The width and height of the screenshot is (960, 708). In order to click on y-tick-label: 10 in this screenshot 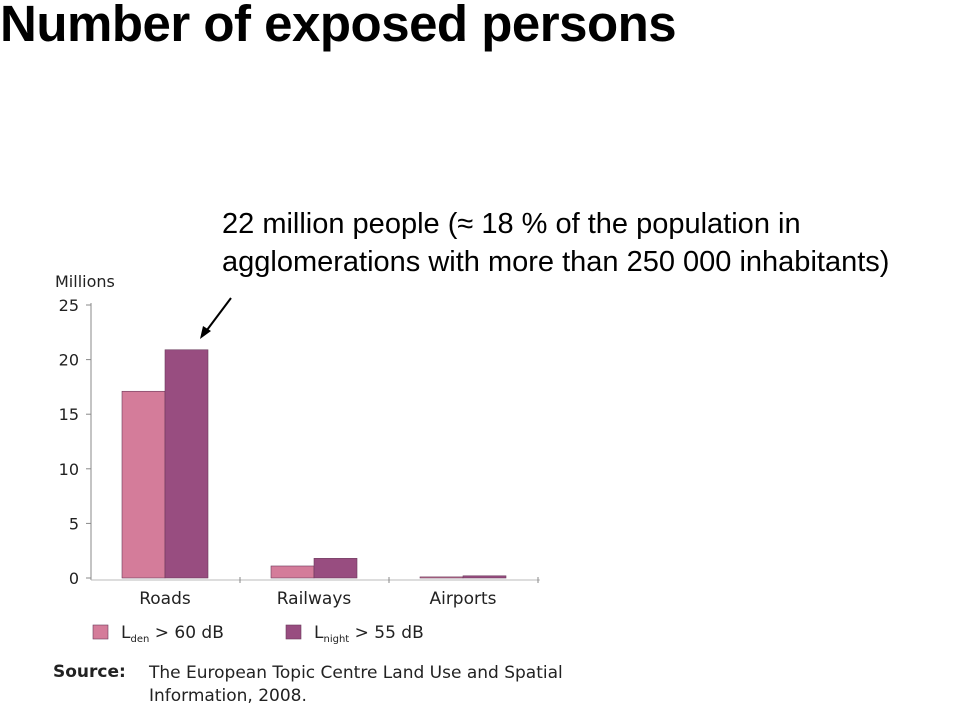, I will do `click(69, 469)`.